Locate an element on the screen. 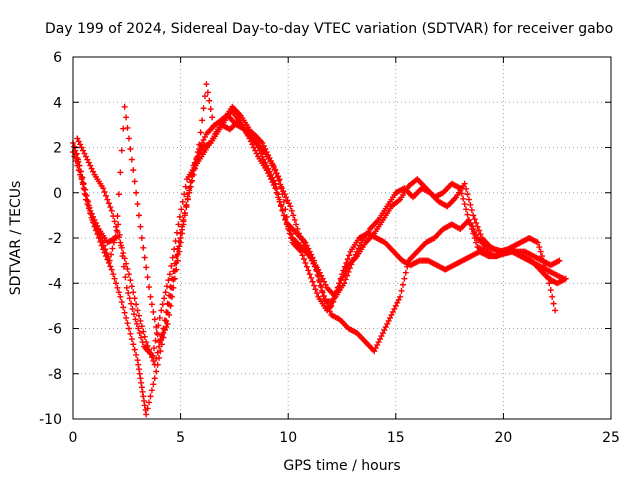  x-tick-label: 25 is located at coordinates (611, 438).